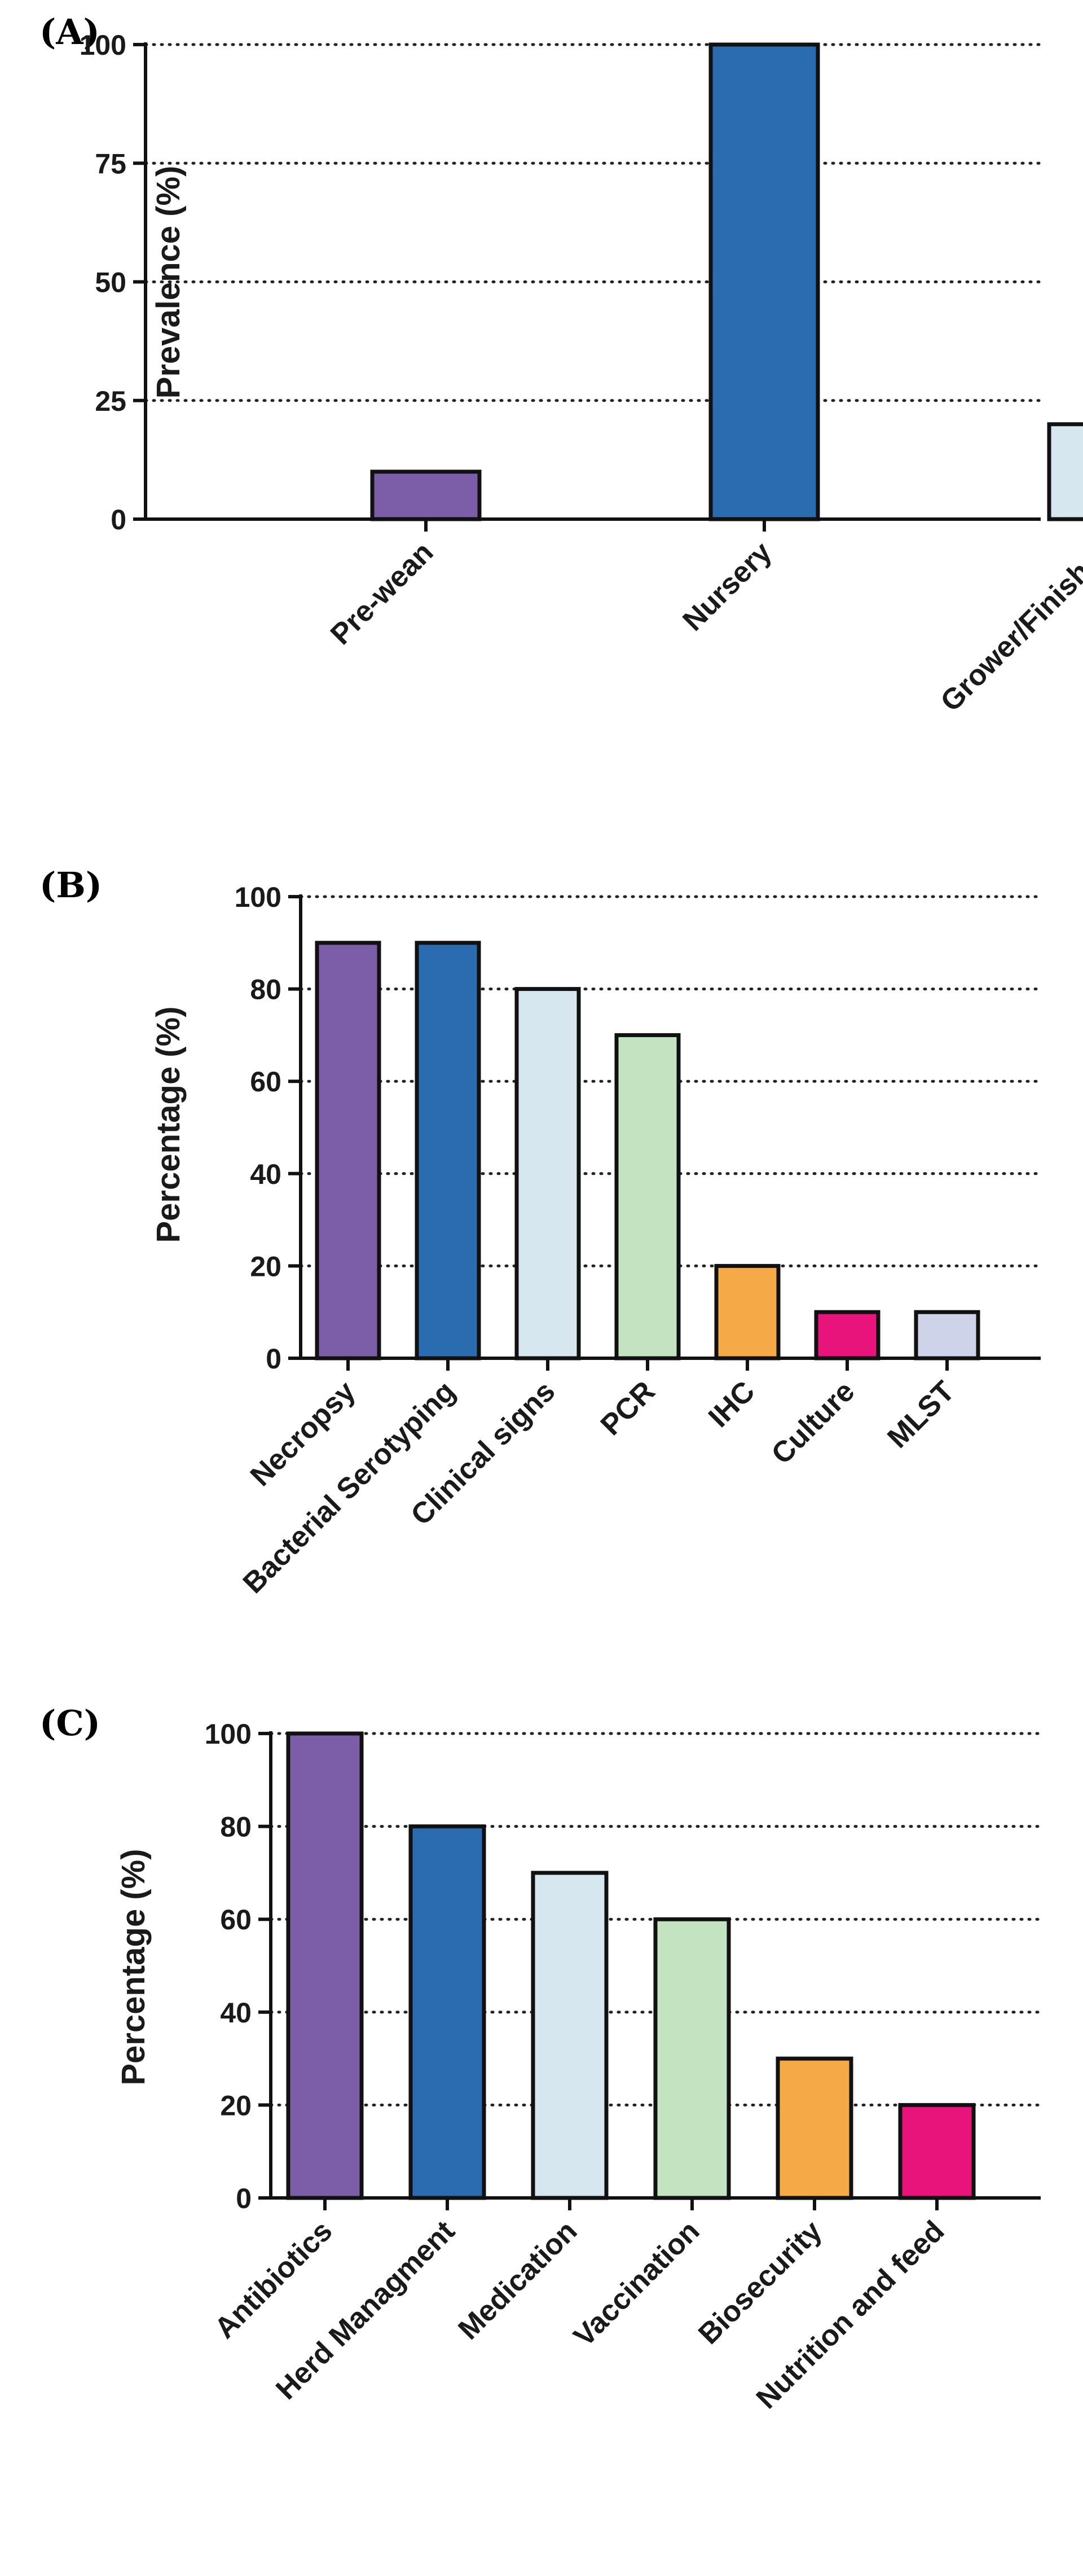 This screenshot has height=2576, width=1083. What do you see at coordinates (1009, 627) in the screenshot?
I see `category-label-grower-finisher: Grower/Finisher` at bounding box center [1009, 627].